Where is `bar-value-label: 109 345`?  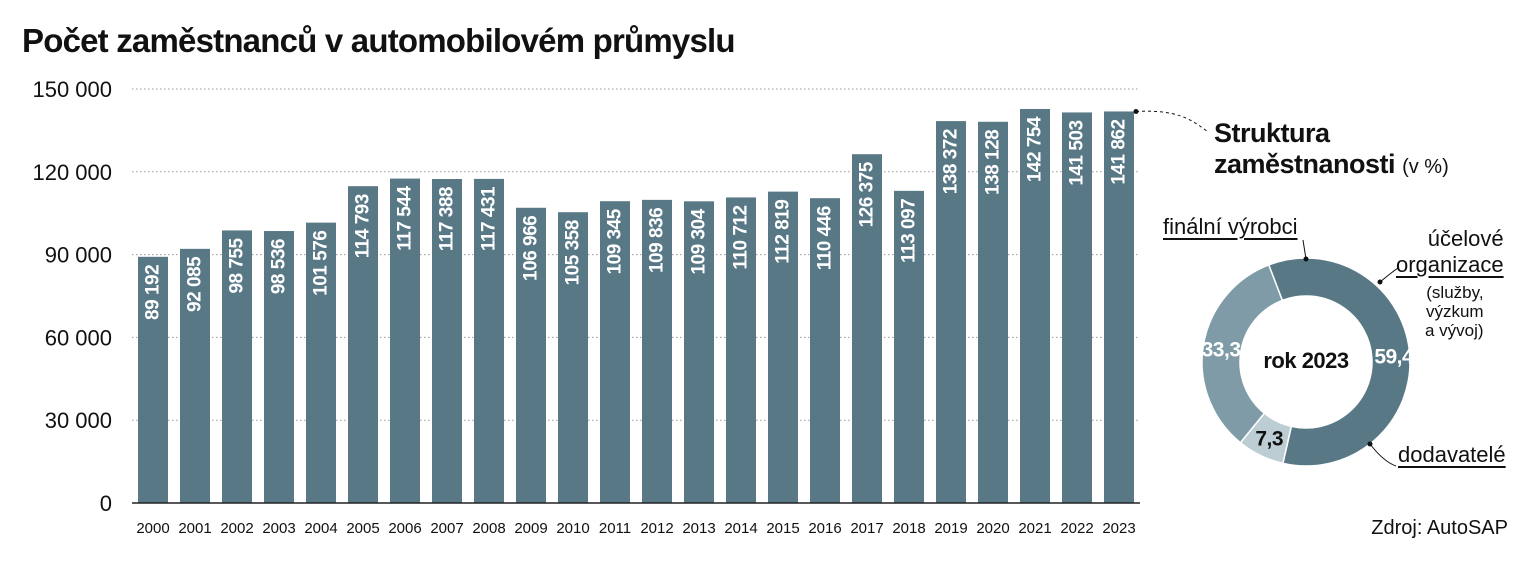
bar-value-label: 109 345 is located at coordinates (615, 241).